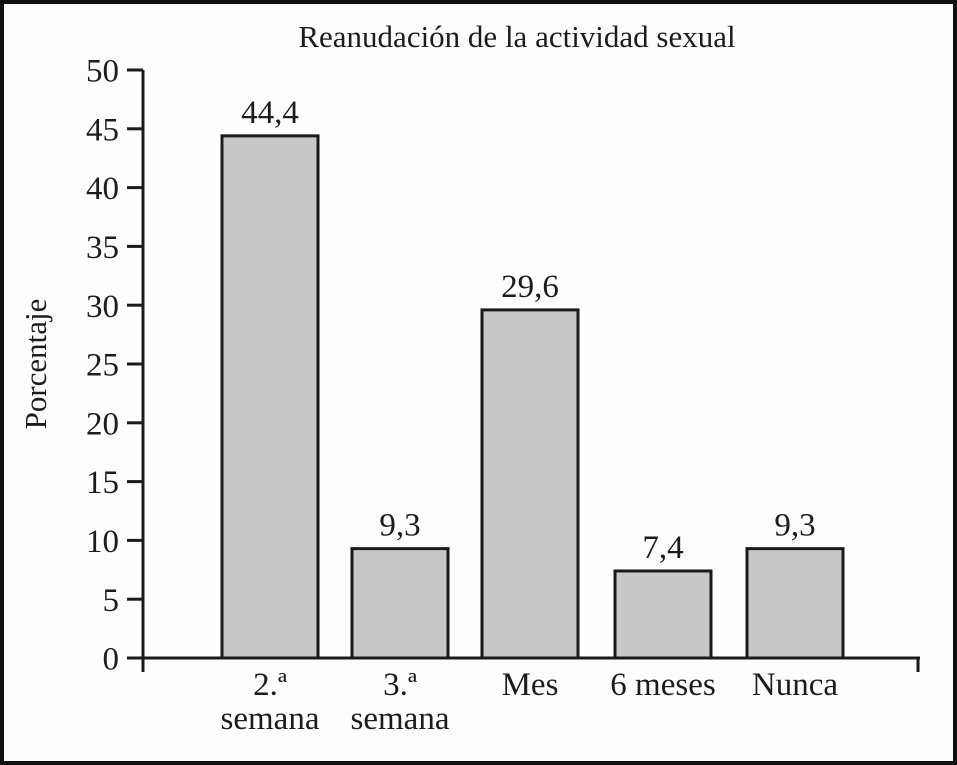  Describe the element at coordinates (102, 189) in the screenshot. I see `y-tick-label: 40` at that location.